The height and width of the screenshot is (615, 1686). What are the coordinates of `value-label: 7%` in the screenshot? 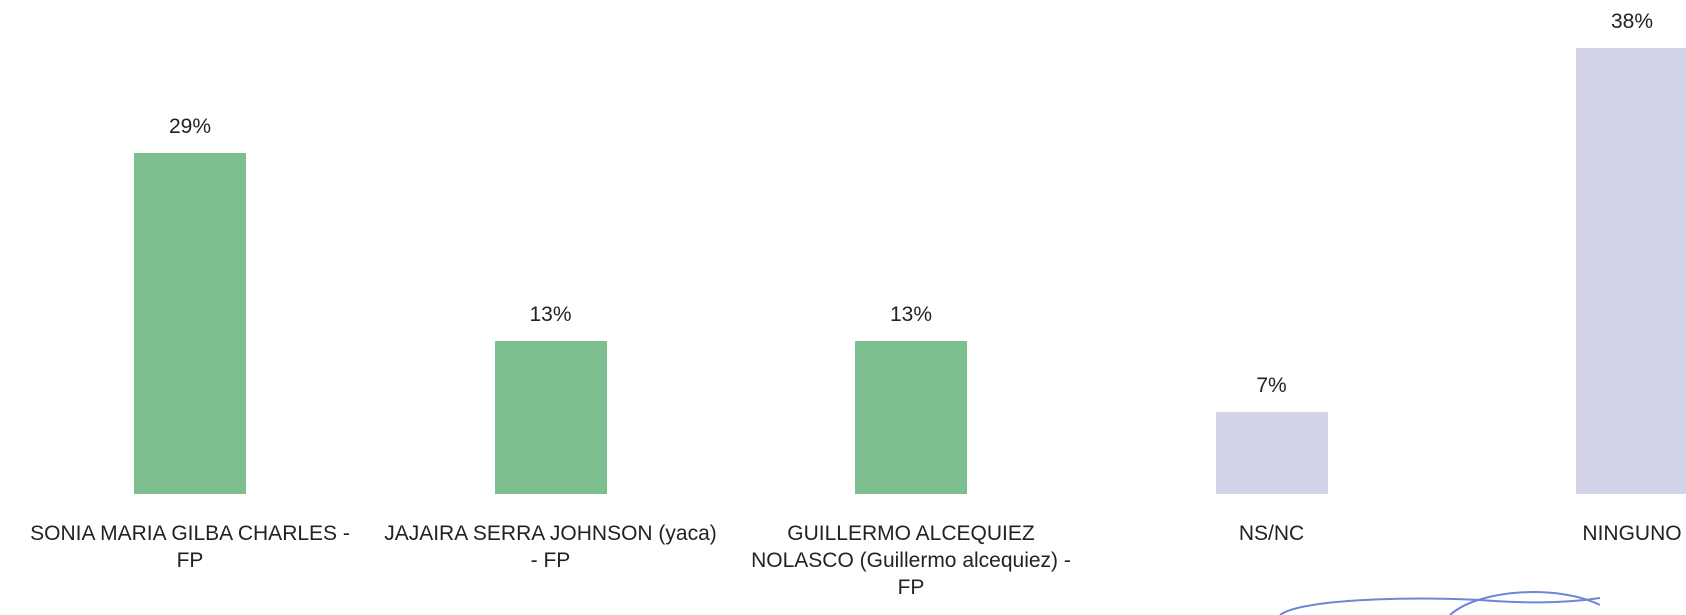 It's located at (1271, 385).